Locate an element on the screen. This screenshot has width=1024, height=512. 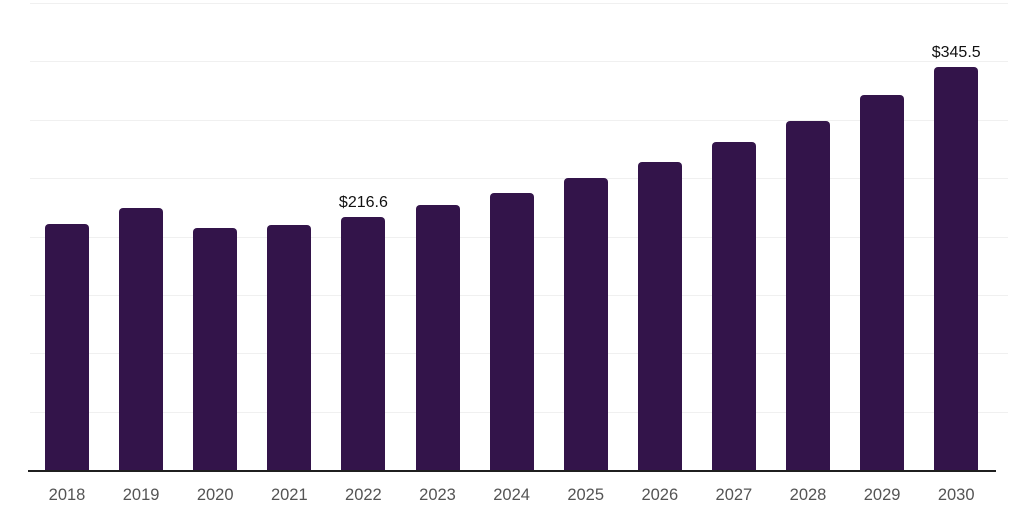
x-tick-label-2021: 2021 is located at coordinates (289, 495).